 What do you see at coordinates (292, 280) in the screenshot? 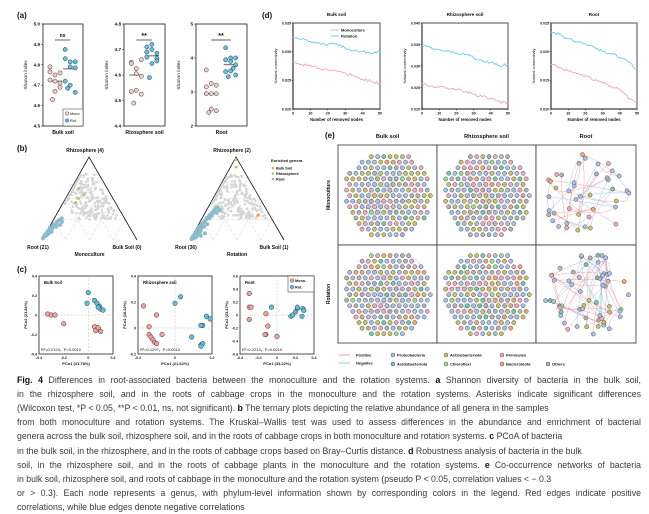
I see `legend-mono-icon` at bounding box center [292, 280].